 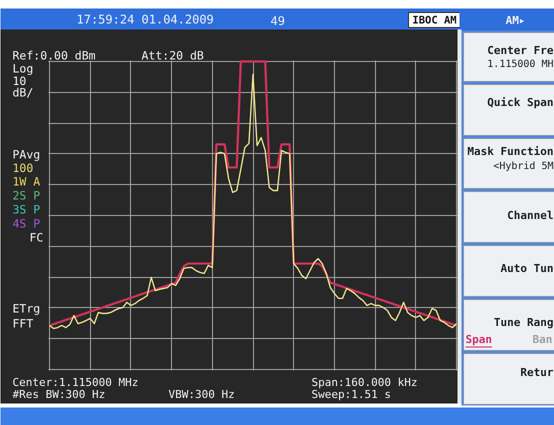 I want to click on text: 2S P, so click(x=26, y=195).